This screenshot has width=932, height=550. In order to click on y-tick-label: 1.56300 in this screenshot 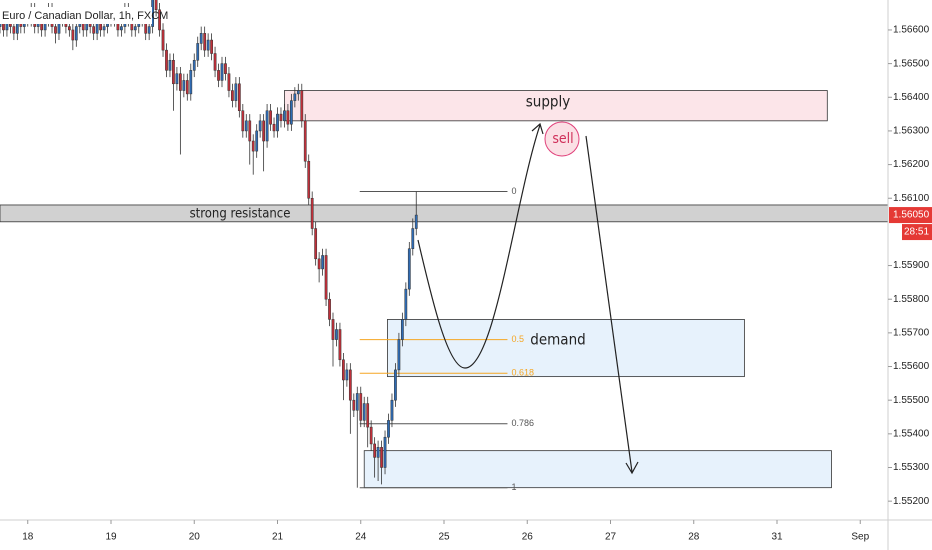, I will do `click(911, 131)`.